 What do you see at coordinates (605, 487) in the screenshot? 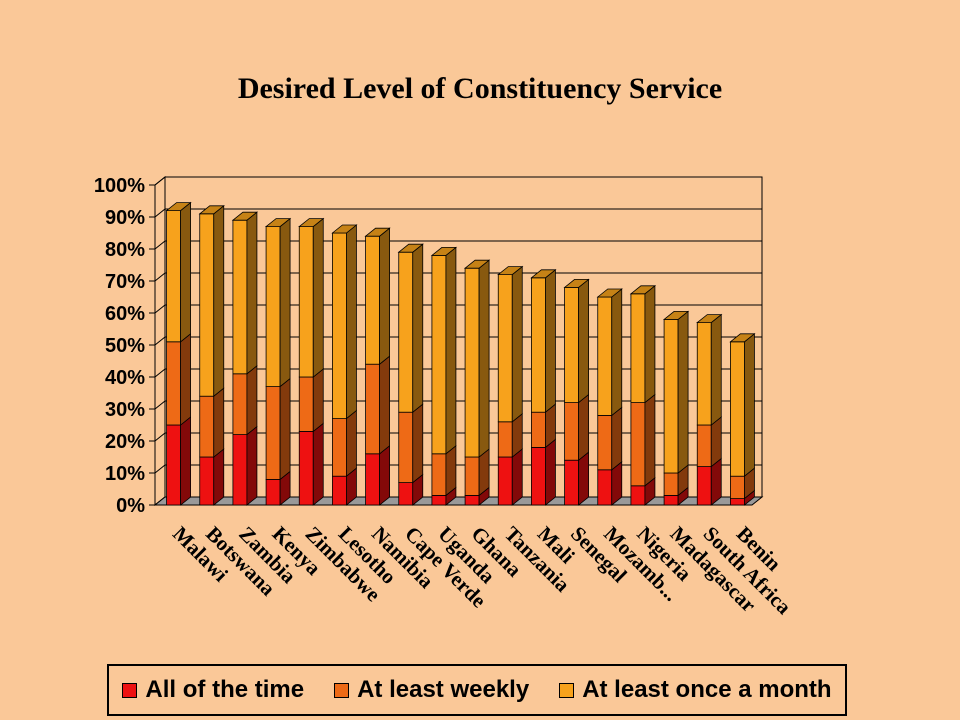
I see `bar-mozamb-all-of-the-time` at bounding box center [605, 487].